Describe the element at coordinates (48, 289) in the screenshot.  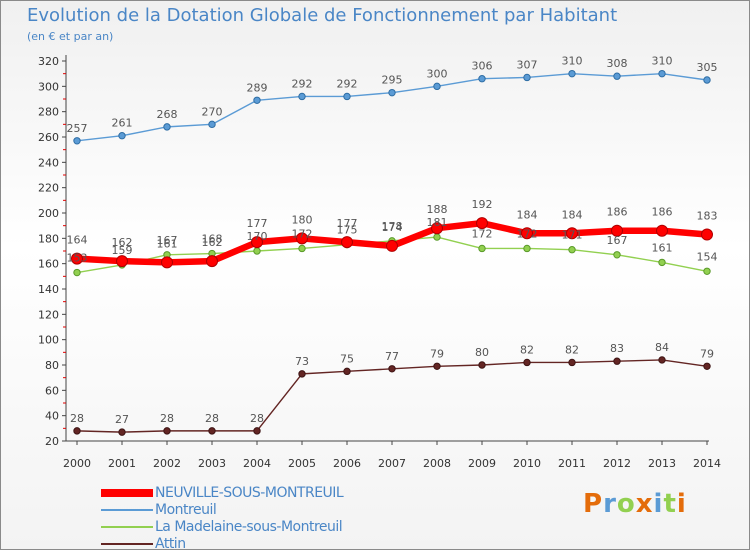
I see `y-tick-label: 140` at that location.